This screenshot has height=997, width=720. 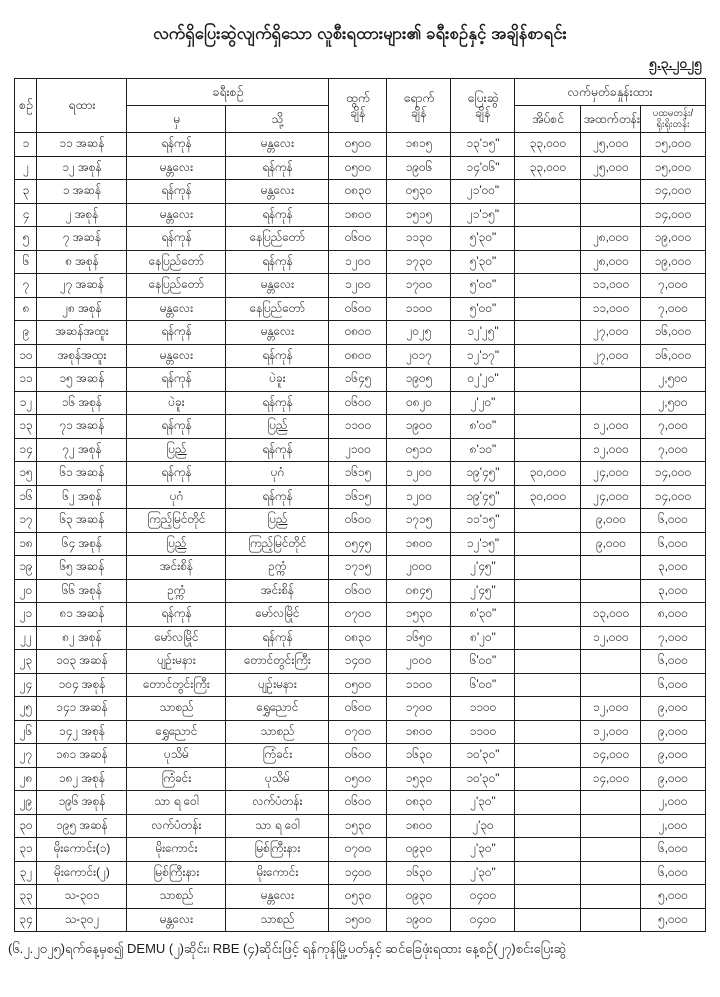 What do you see at coordinates (483, 379) in the screenshot?
I see `cell-duration: ၀၂'၂၀"` at bounding box center [483, 379].